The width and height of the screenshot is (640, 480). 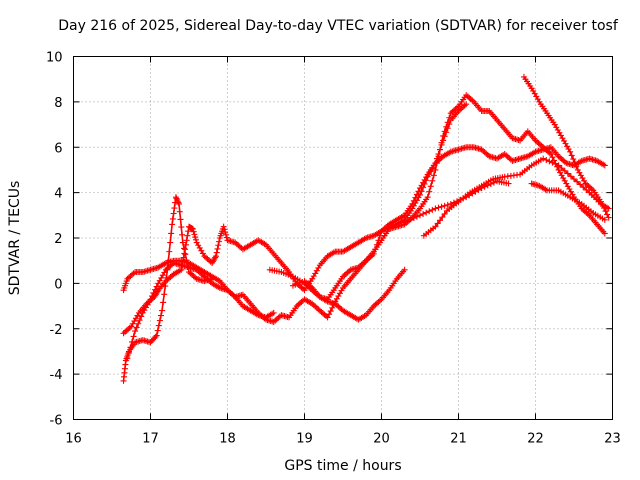 I want to click on y-tick-label: -6, so click(x=56, y=421).